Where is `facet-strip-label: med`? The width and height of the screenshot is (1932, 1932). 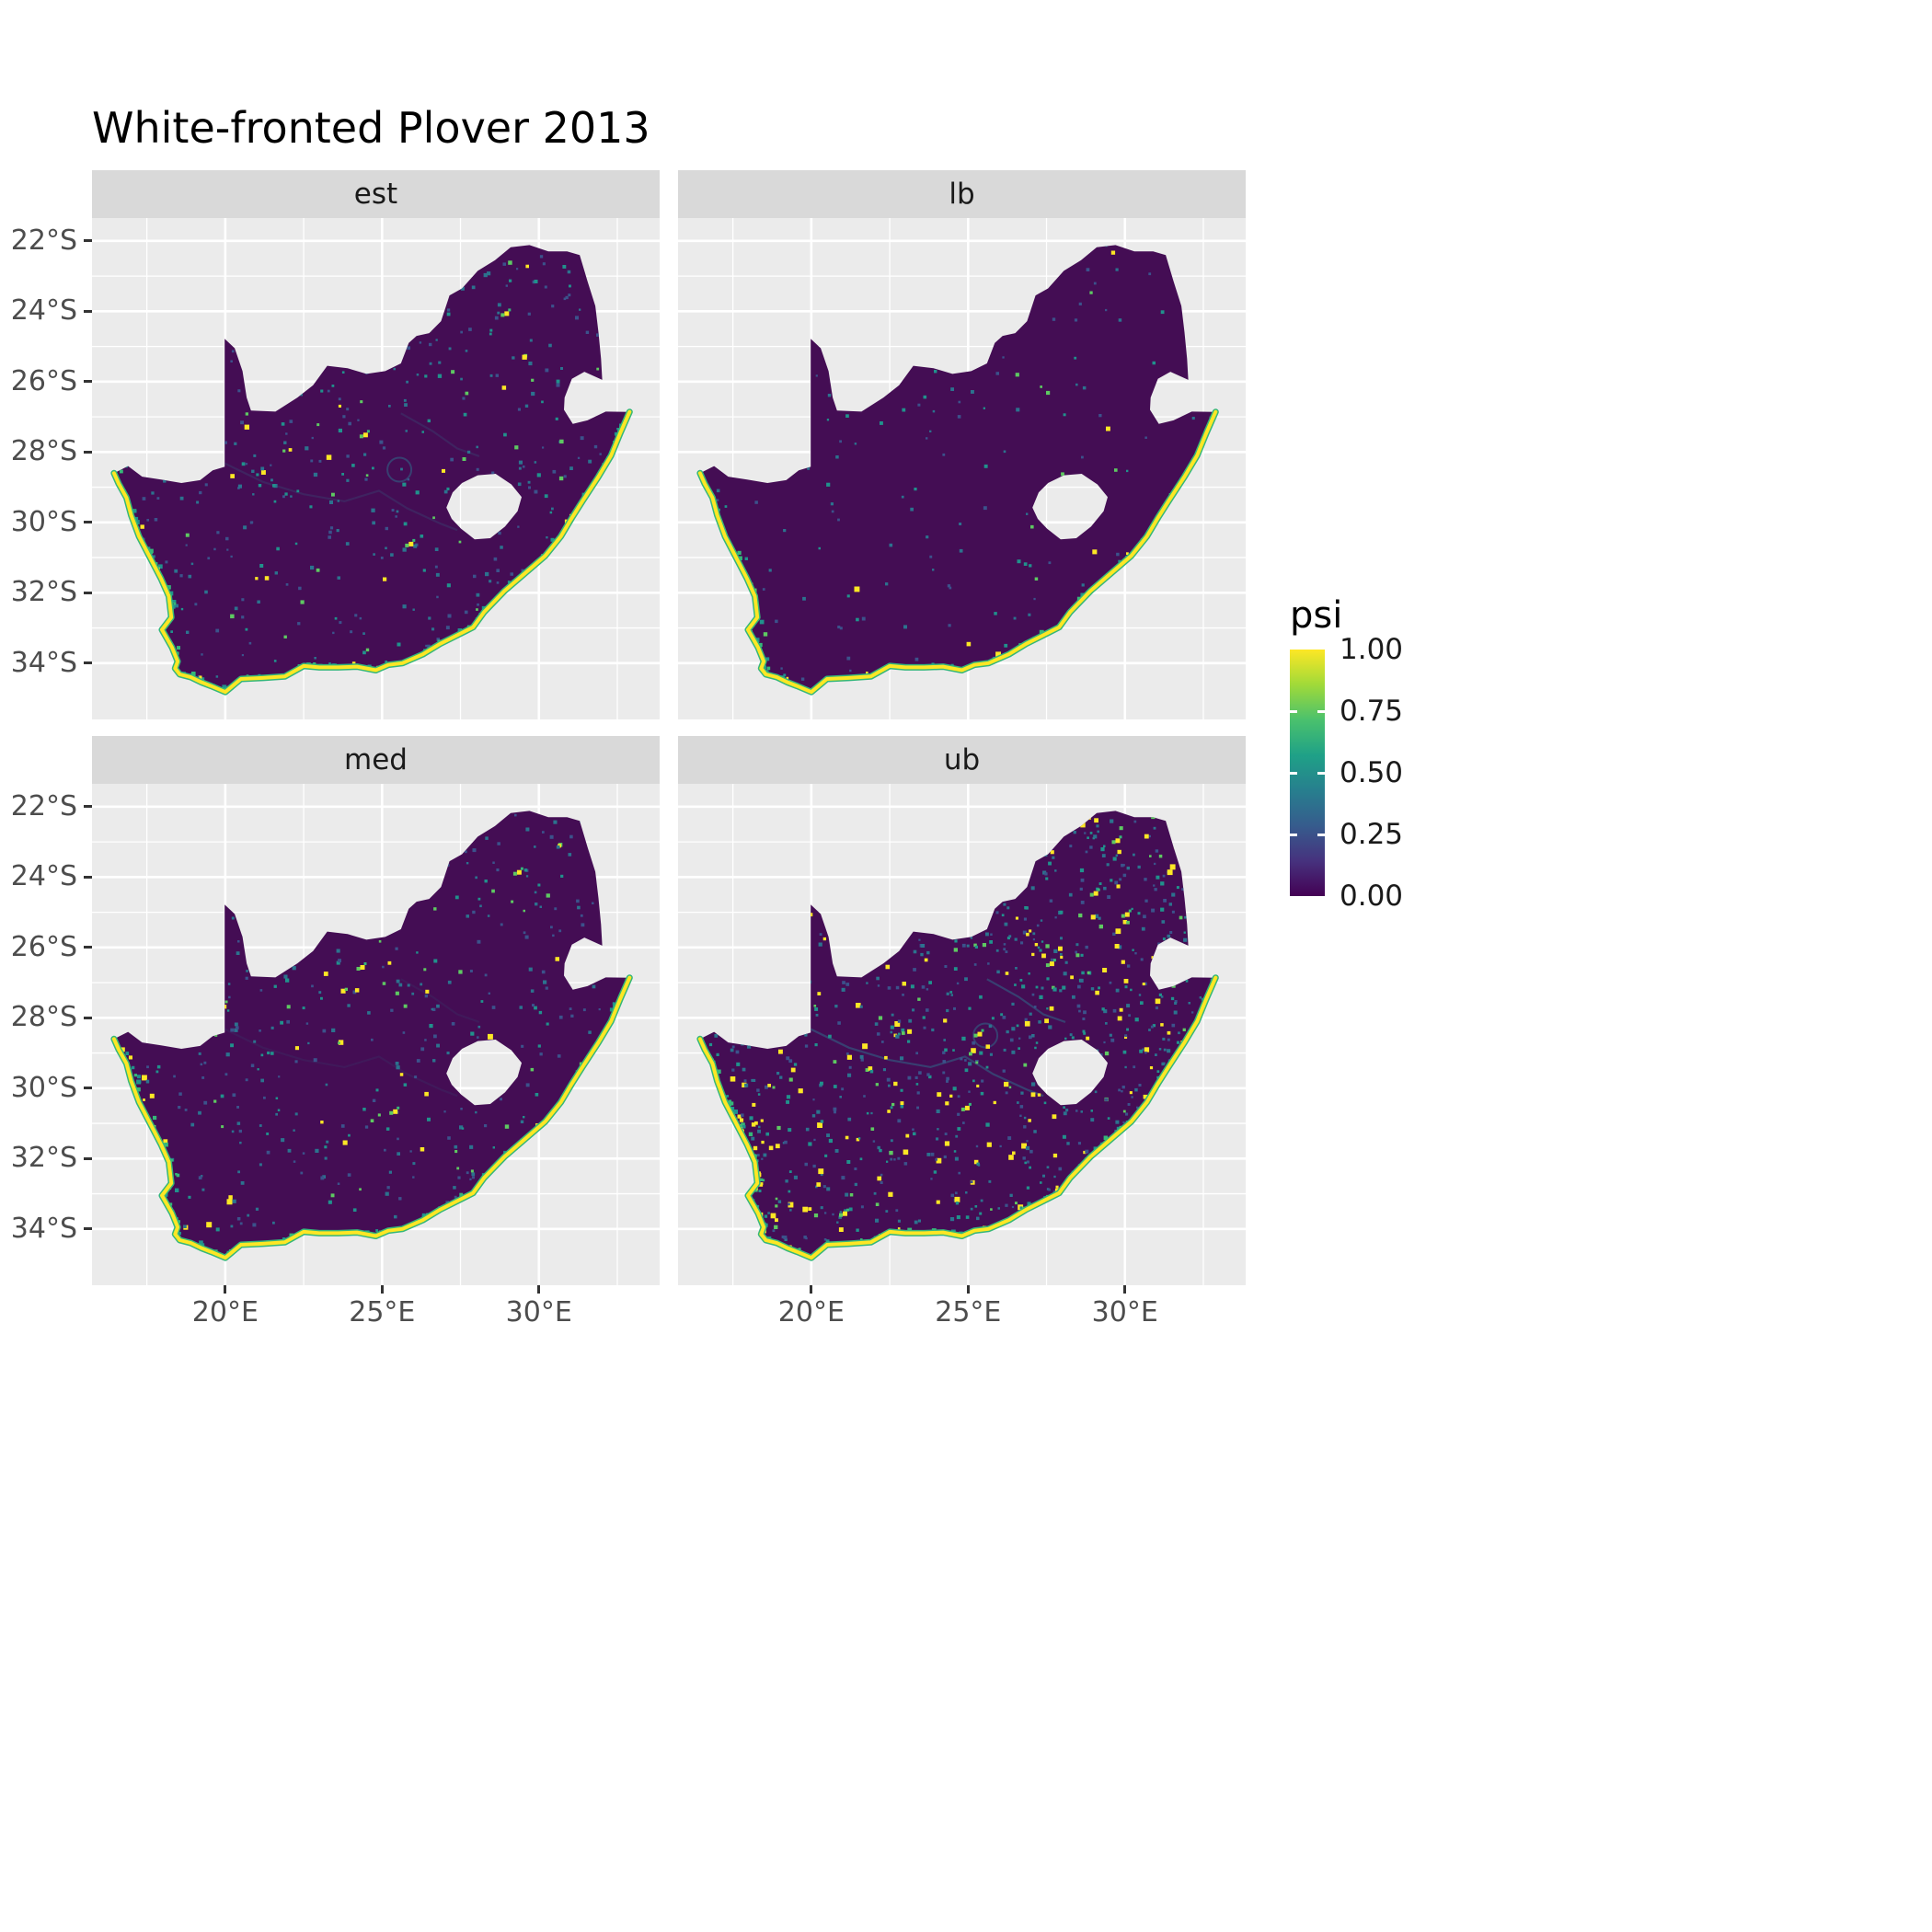
facet-strip-label: med is located at coordinates (376, 759).